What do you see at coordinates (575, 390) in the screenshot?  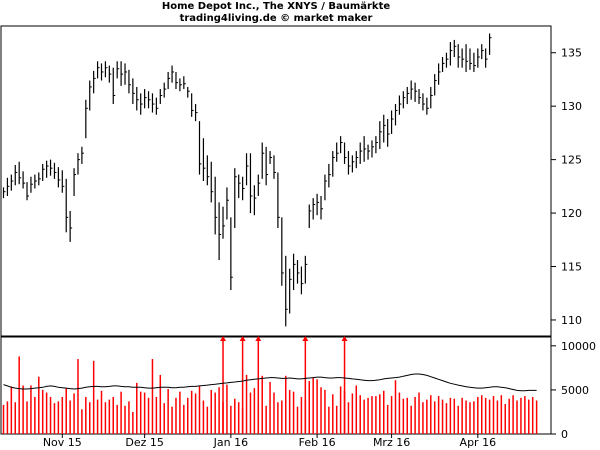 I see `volume-axis-tick-label: 5000` at bounding box center [575, 390].